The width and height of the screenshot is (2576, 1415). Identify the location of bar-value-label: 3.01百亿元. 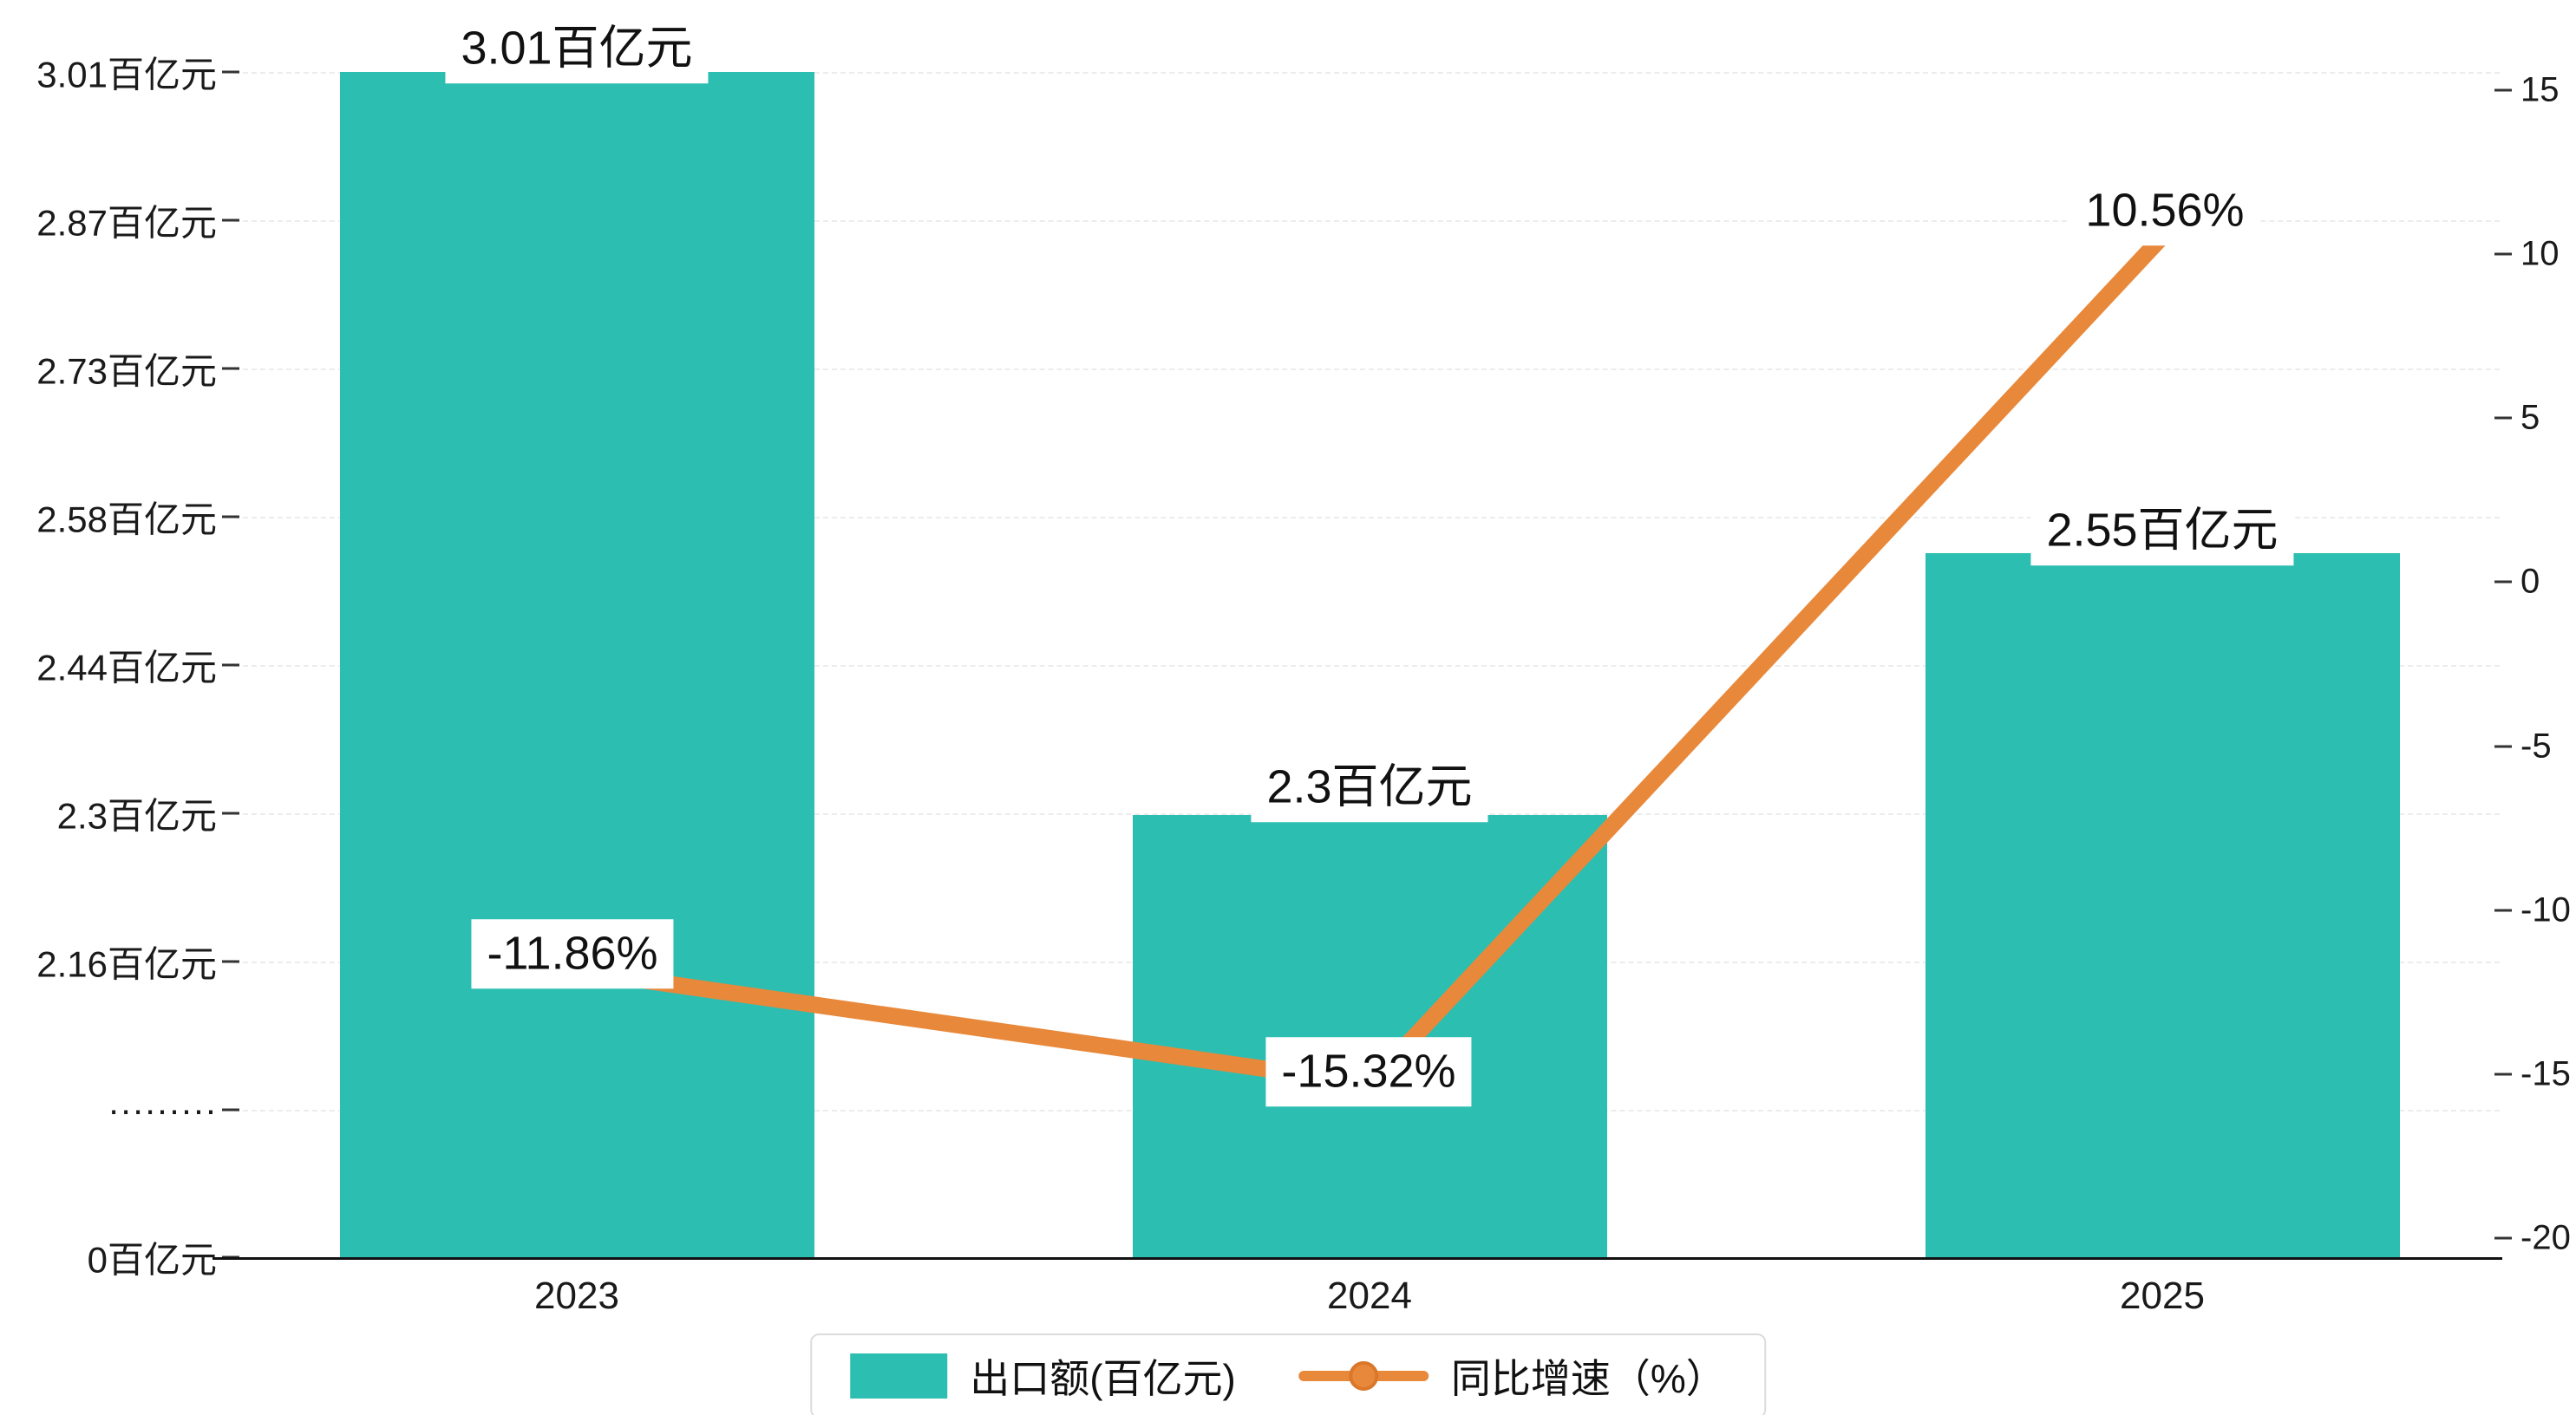
(577, 48).